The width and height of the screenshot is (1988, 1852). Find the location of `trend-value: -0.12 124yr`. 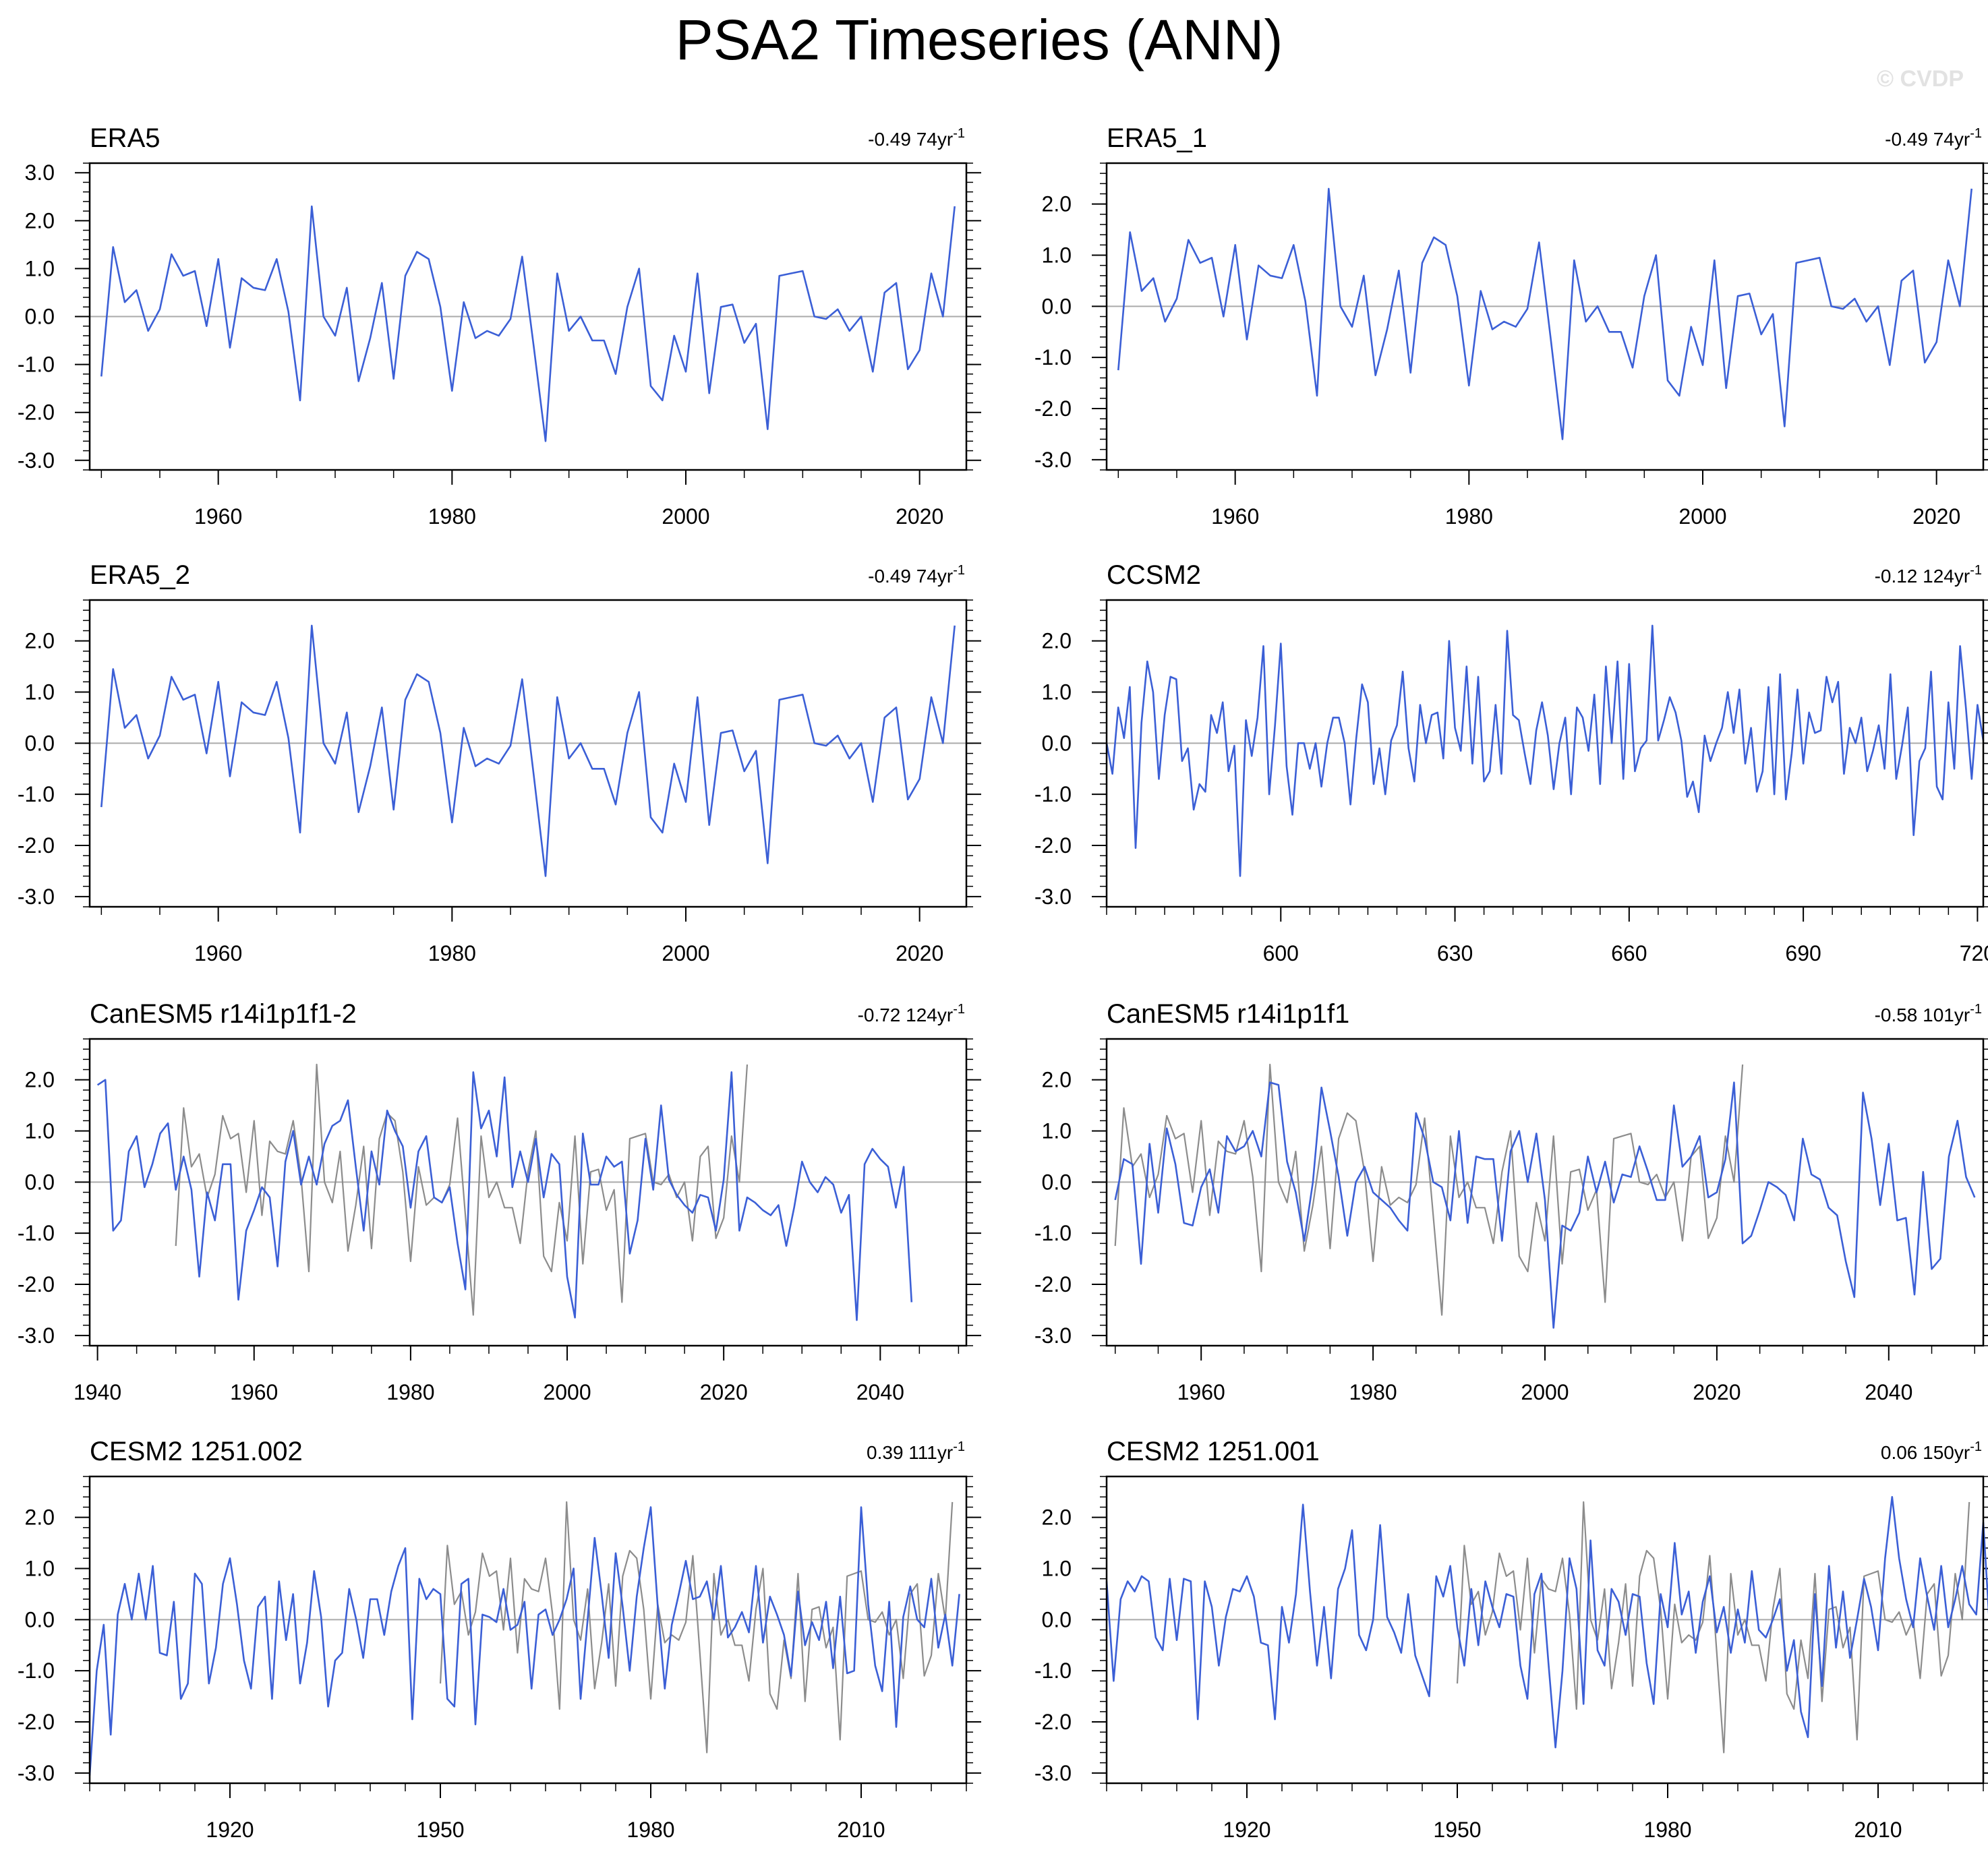

trend-value: -0.12 124yr is located at coordinates (1923, 576).